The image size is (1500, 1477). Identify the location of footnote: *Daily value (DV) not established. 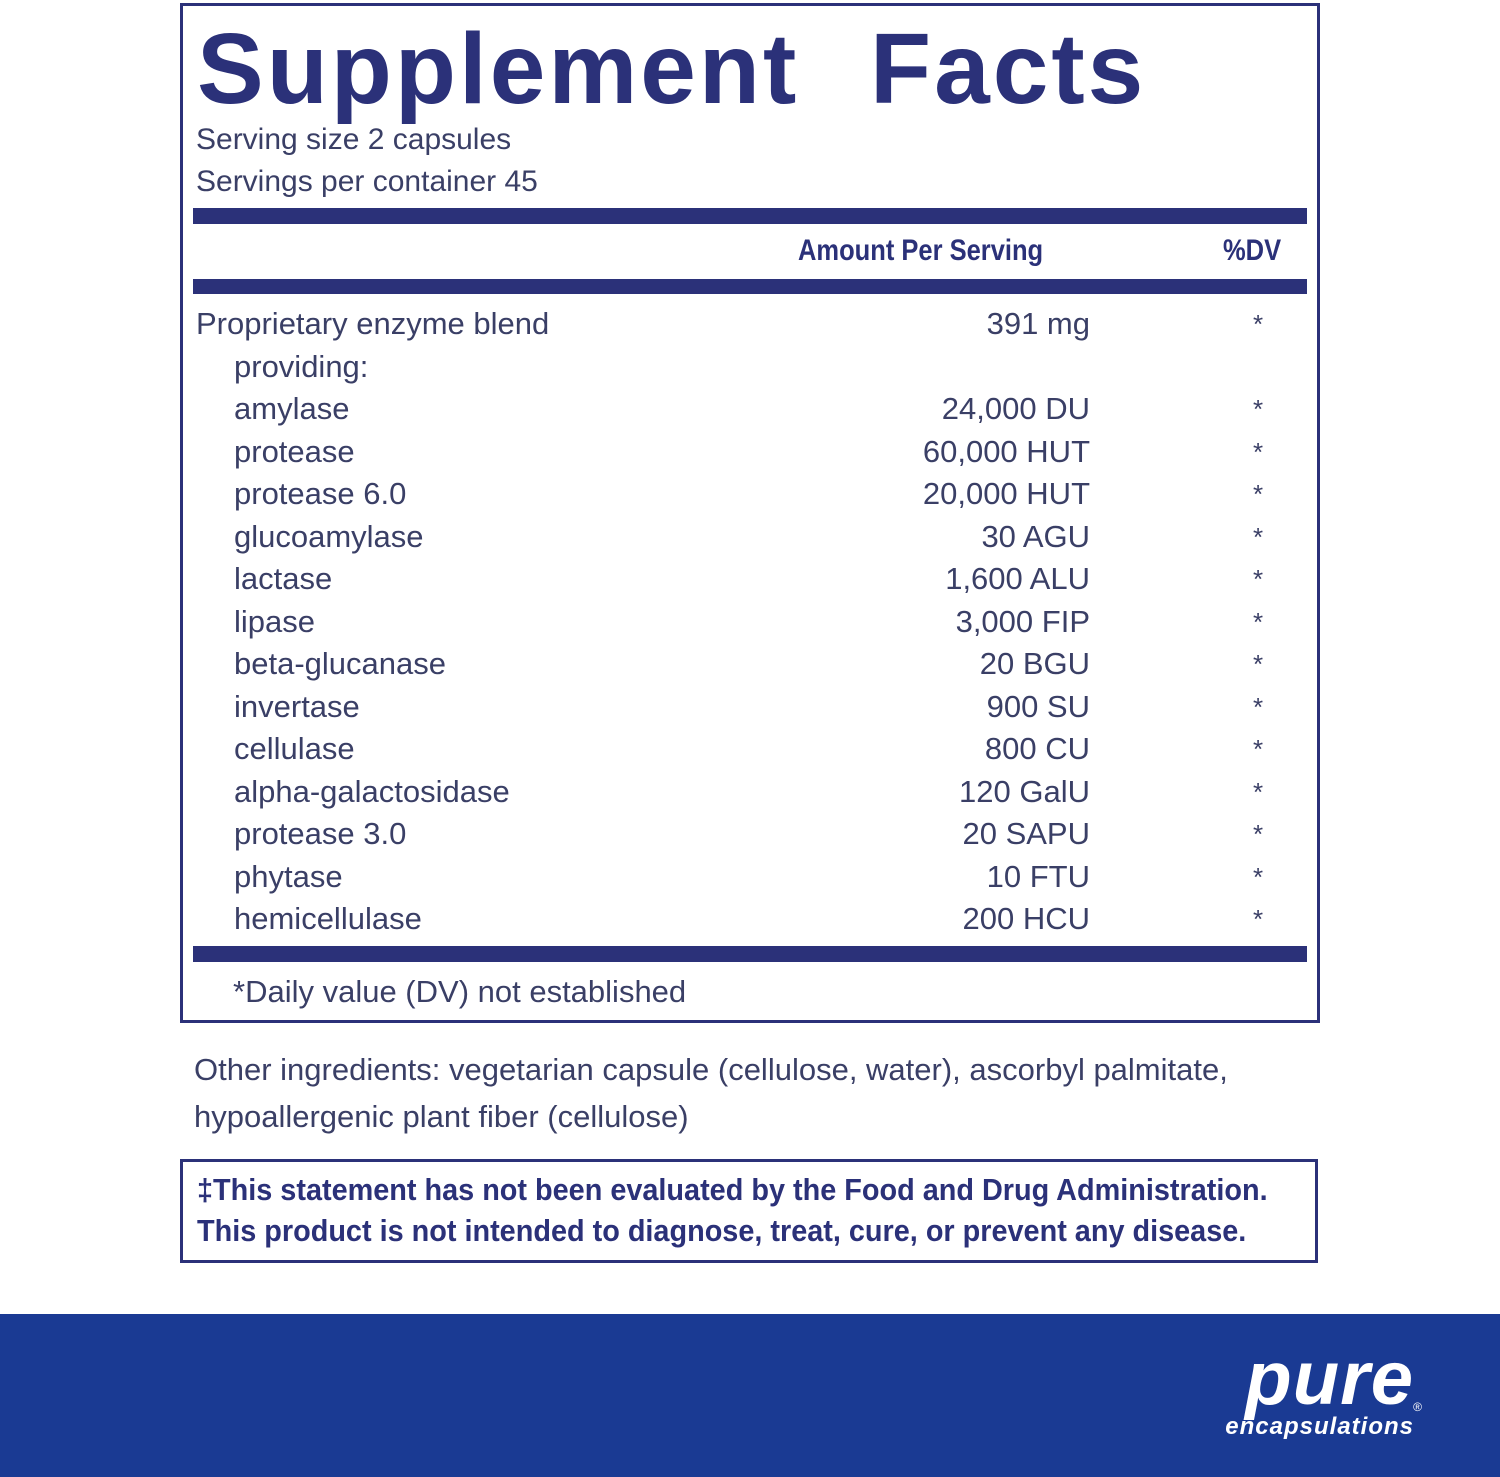
(460, 991).